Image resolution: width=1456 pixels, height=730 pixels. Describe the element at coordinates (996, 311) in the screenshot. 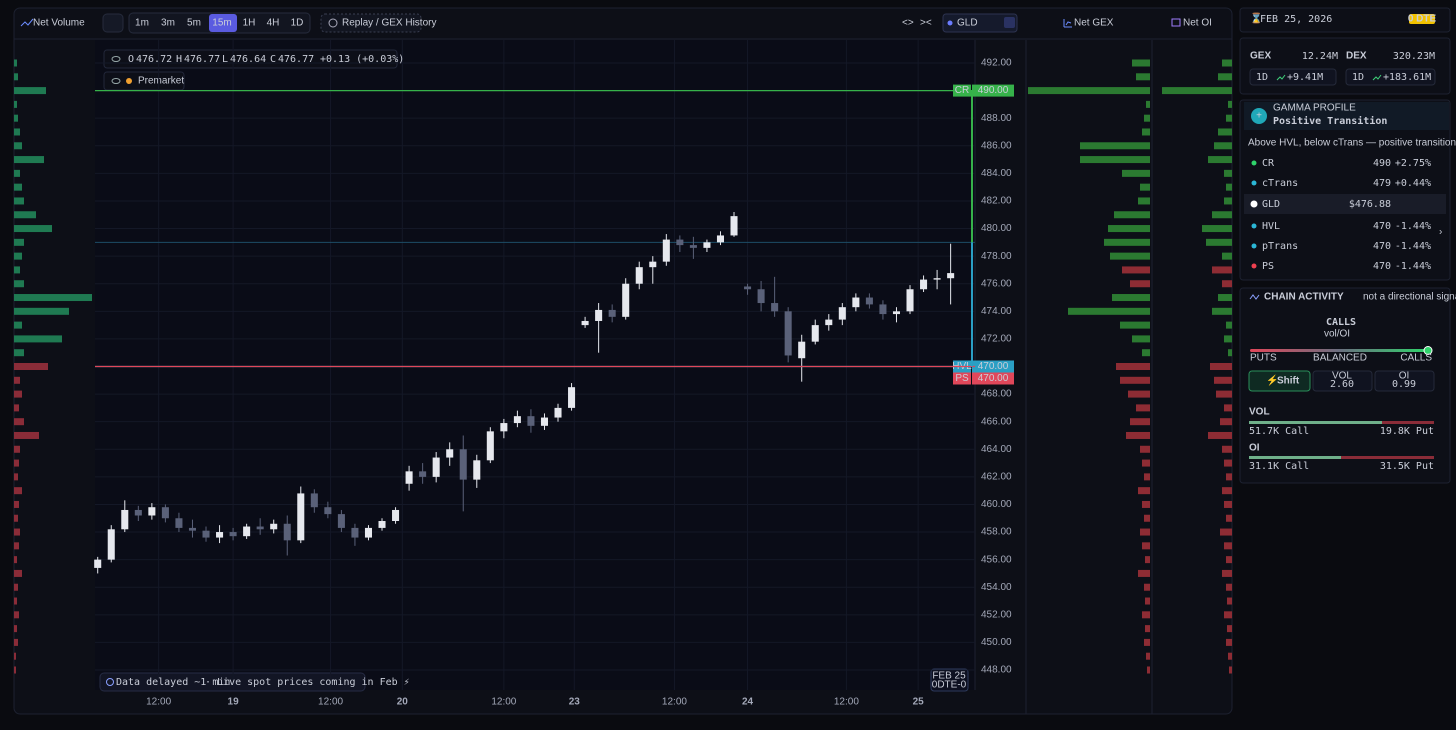

I see `y-tick-label: 474.00` at that location.